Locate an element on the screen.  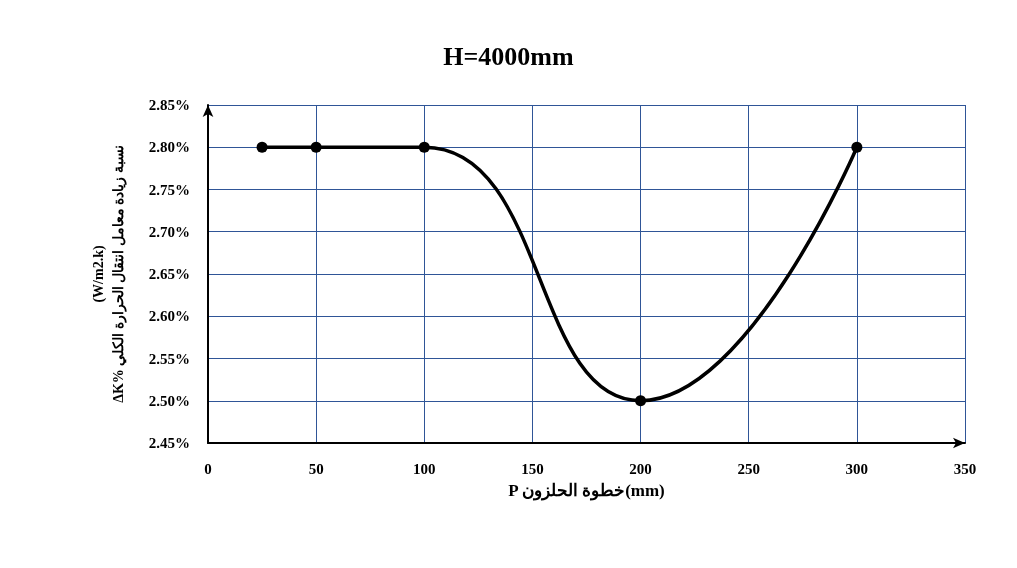
y-tick-label: 2.55% is located at coordinates (169, 358).